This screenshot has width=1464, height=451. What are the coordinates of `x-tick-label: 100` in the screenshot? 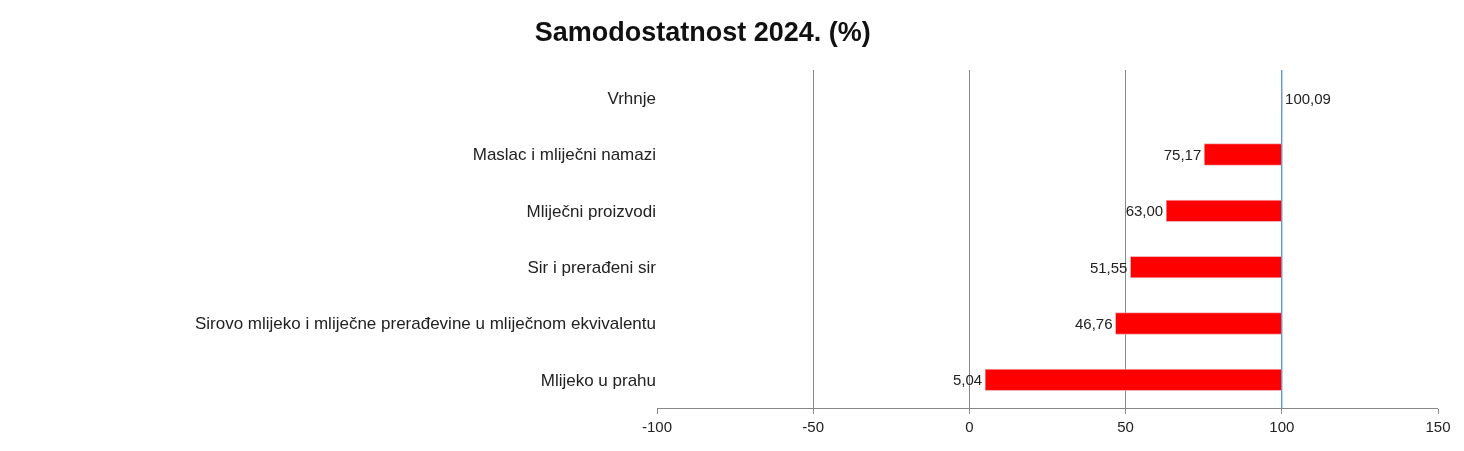 It's located at (1282, 426).